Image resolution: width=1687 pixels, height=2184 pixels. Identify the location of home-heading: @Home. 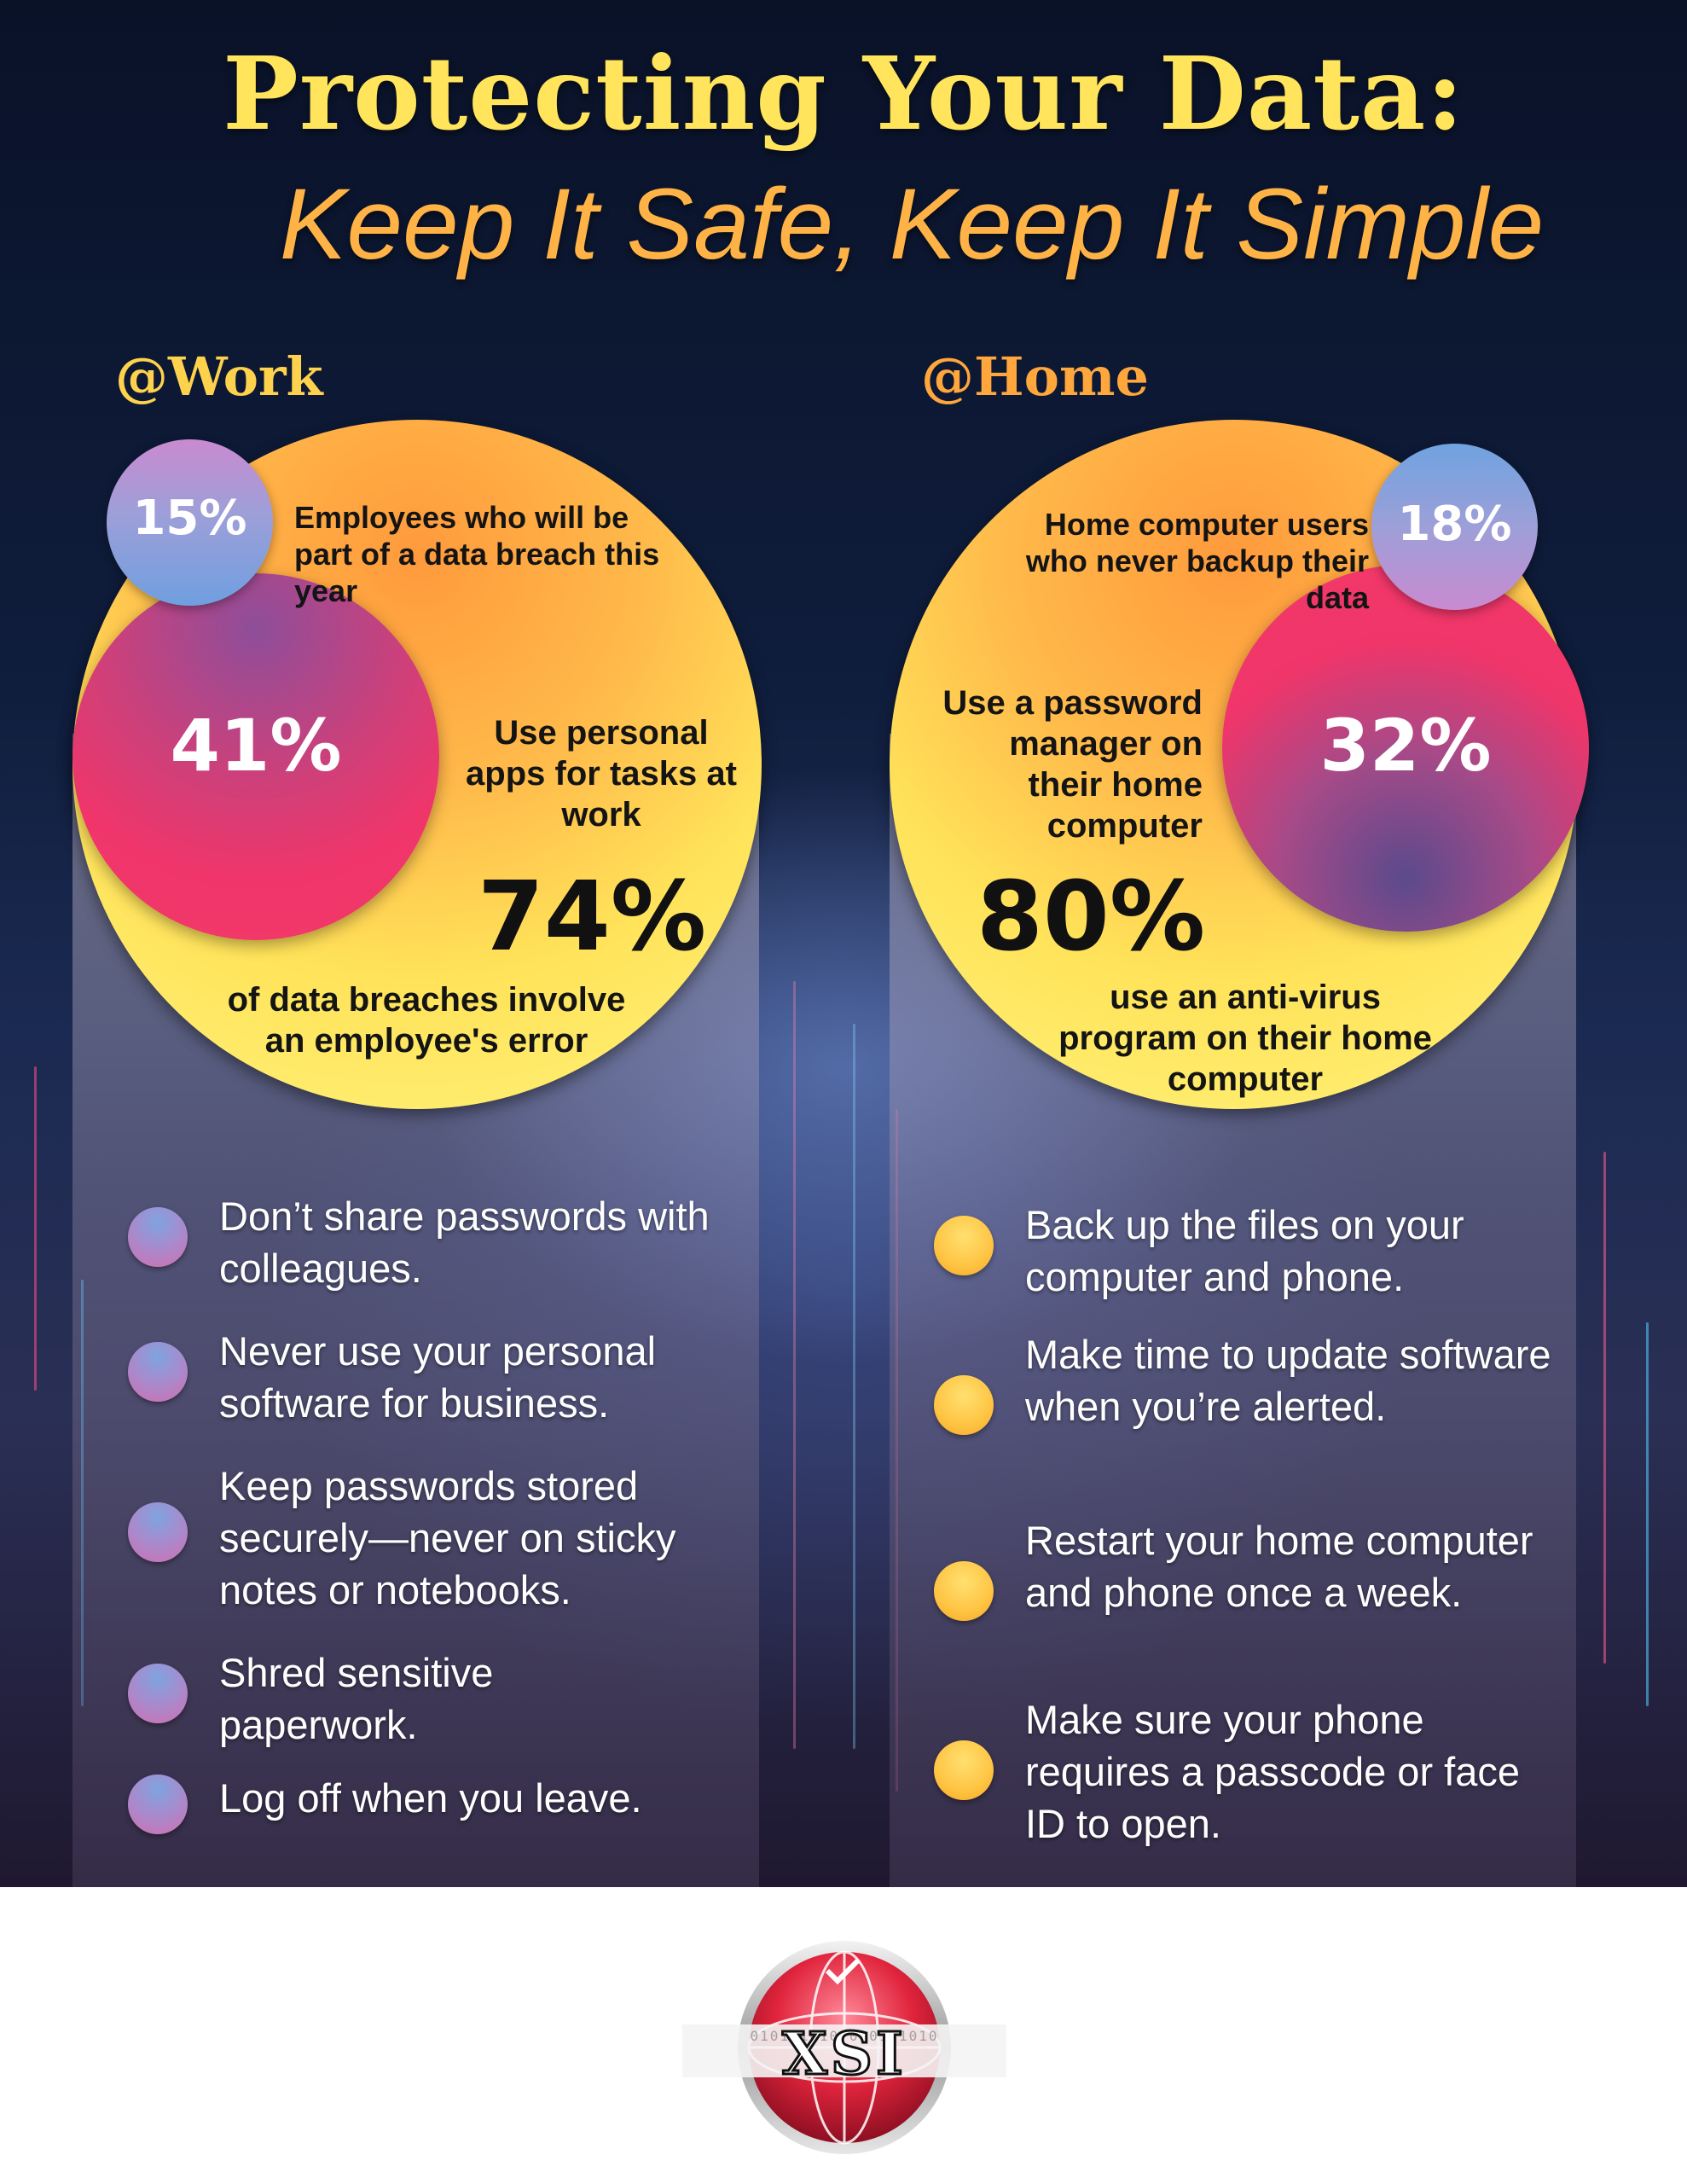
(1035, 377).